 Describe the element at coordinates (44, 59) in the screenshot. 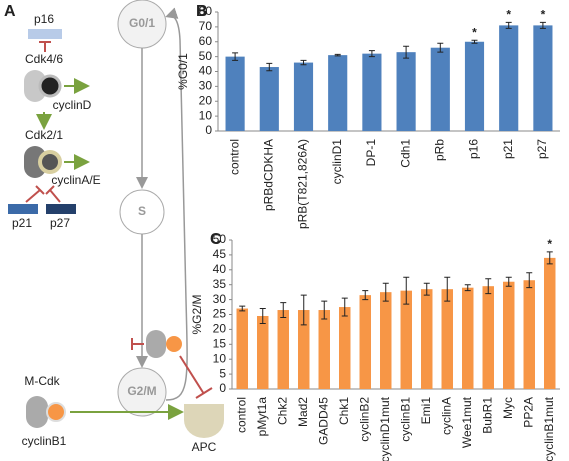

I see `label: Cdk4/6` at that location.